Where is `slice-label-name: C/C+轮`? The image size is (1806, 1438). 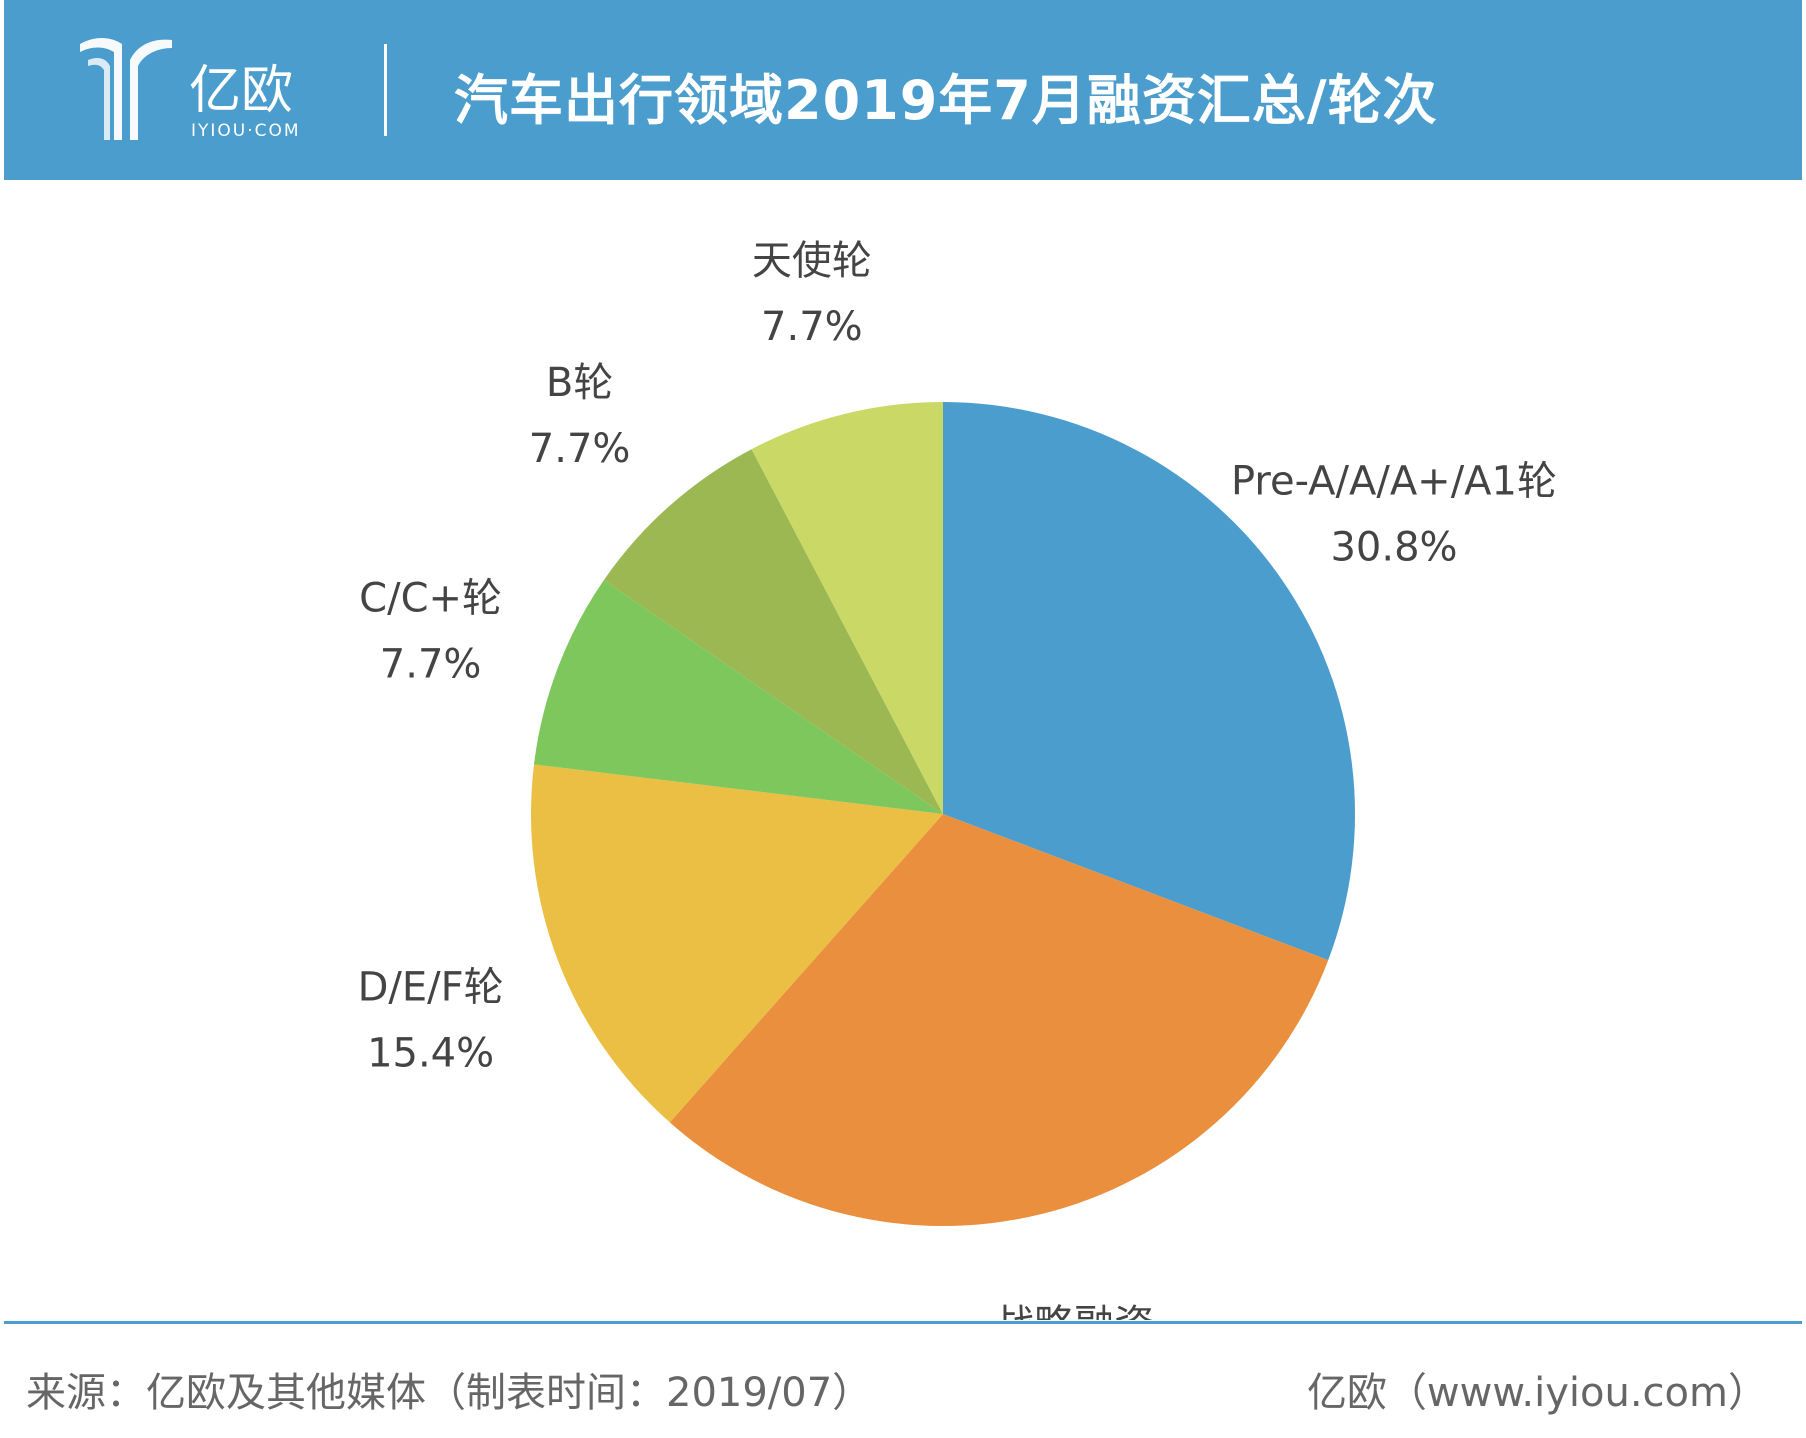
slice-label-name: C/C+轮 is located at coordinates (430, 599).